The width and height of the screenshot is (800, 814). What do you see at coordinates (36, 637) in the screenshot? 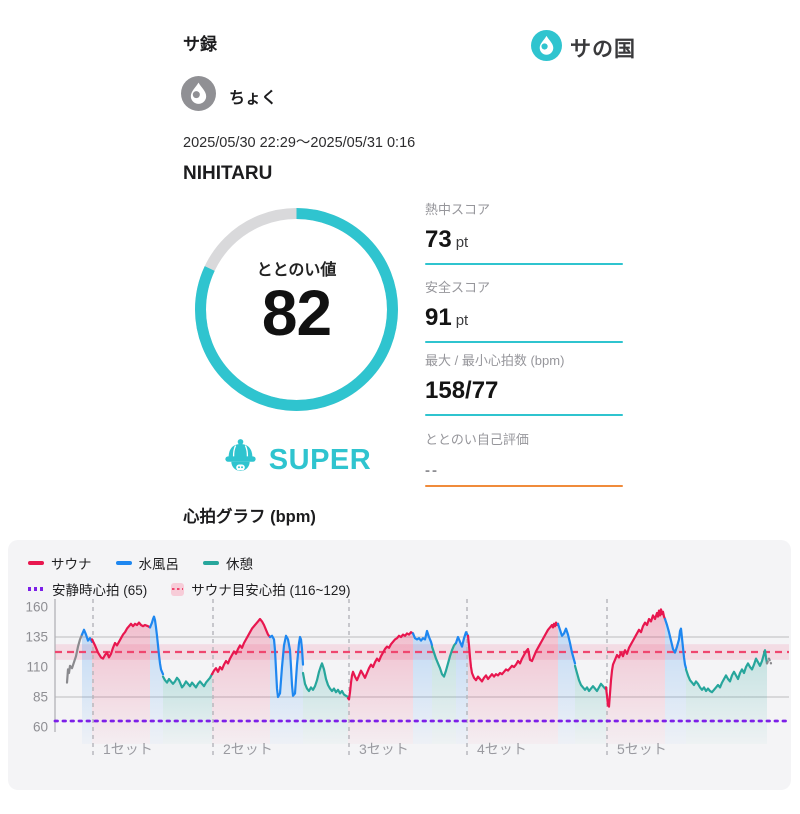
I see `svg-text: 135` at bounding box center [36, 637].